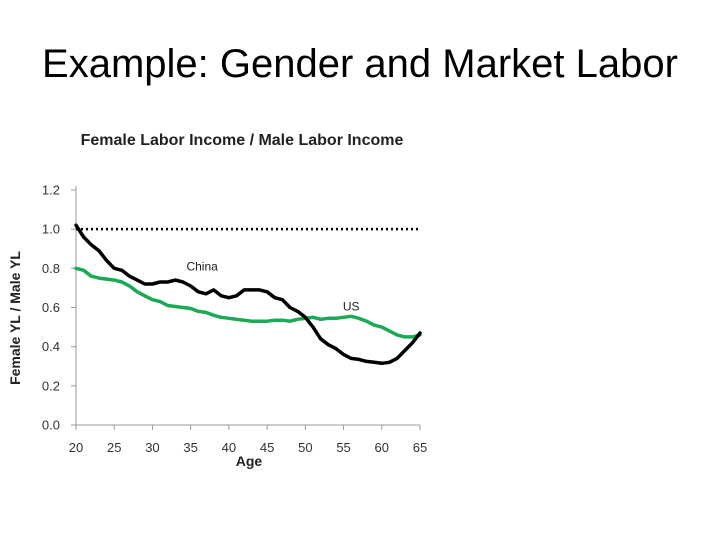  What do you see at coordinates (202, 266) in the screenshot?
I see `series-label-china: China` at bounding box center [202, 266].